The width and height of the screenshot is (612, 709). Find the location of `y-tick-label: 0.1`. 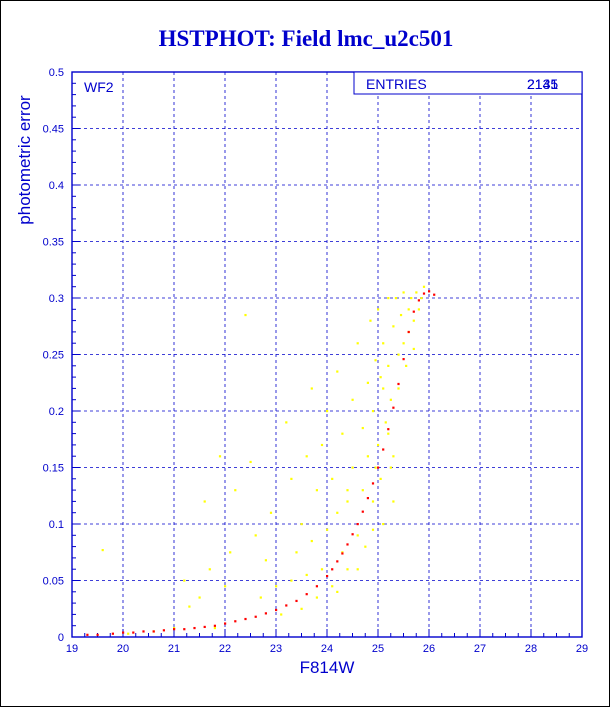

y-tick-label: 0.1 is located at coordinates (56, 525).